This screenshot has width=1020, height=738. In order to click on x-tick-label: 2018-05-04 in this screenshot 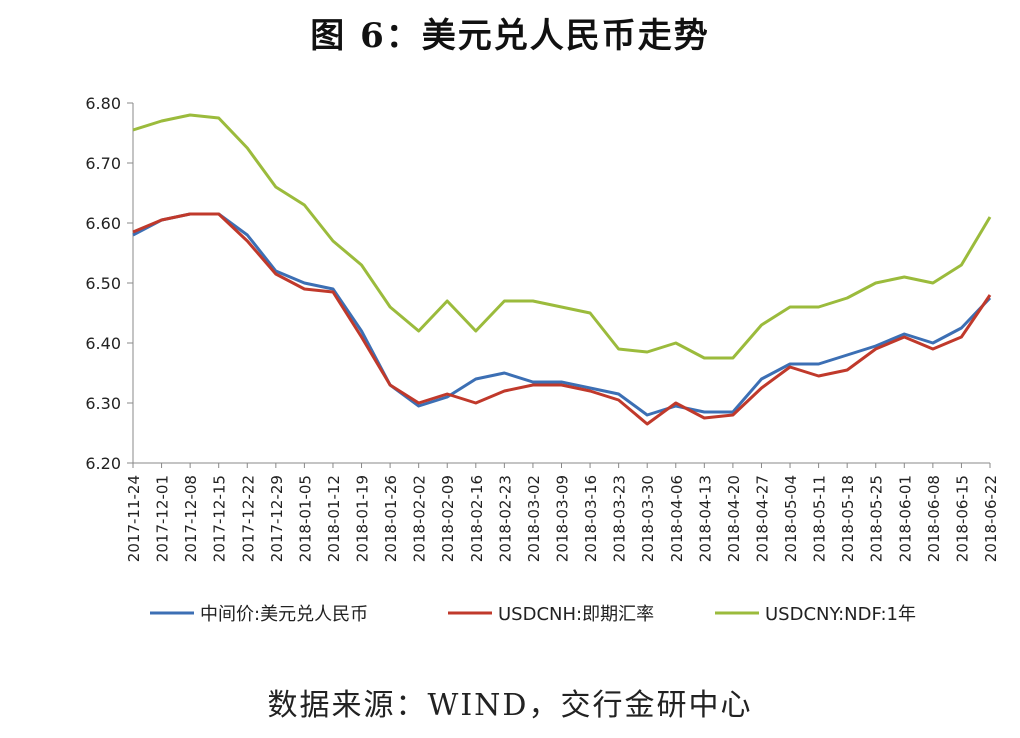, I will do `click(791, 518)`.